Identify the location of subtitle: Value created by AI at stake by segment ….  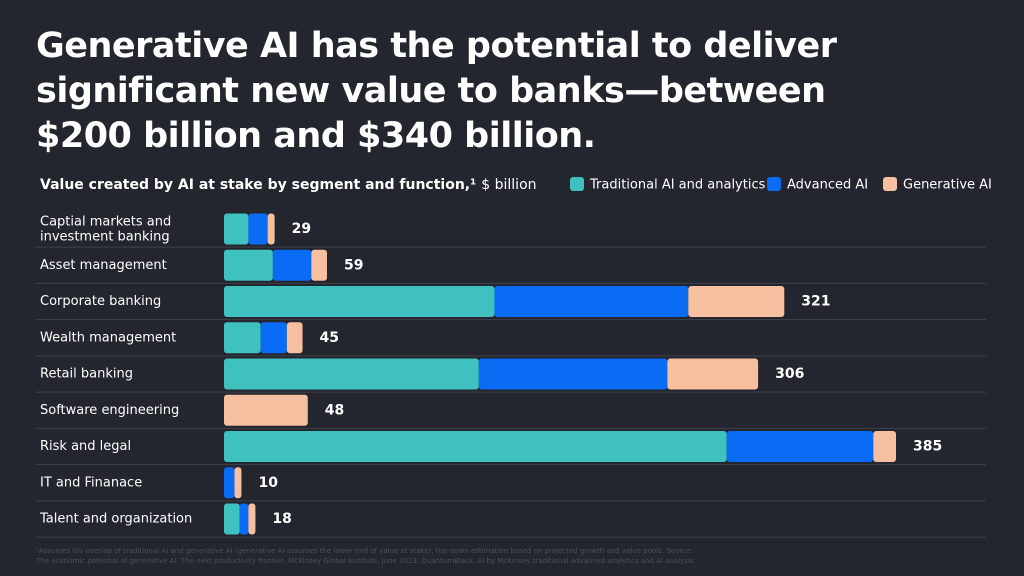
(288, 185).